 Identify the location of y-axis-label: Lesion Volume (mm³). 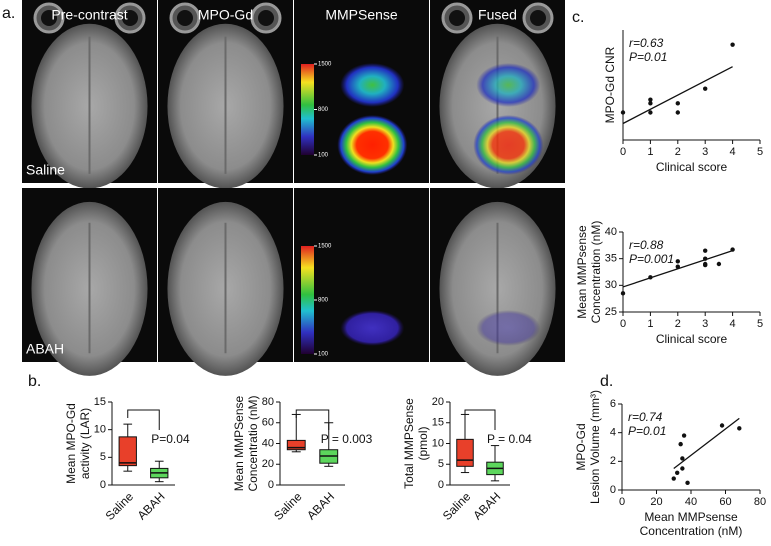
(595, 447).